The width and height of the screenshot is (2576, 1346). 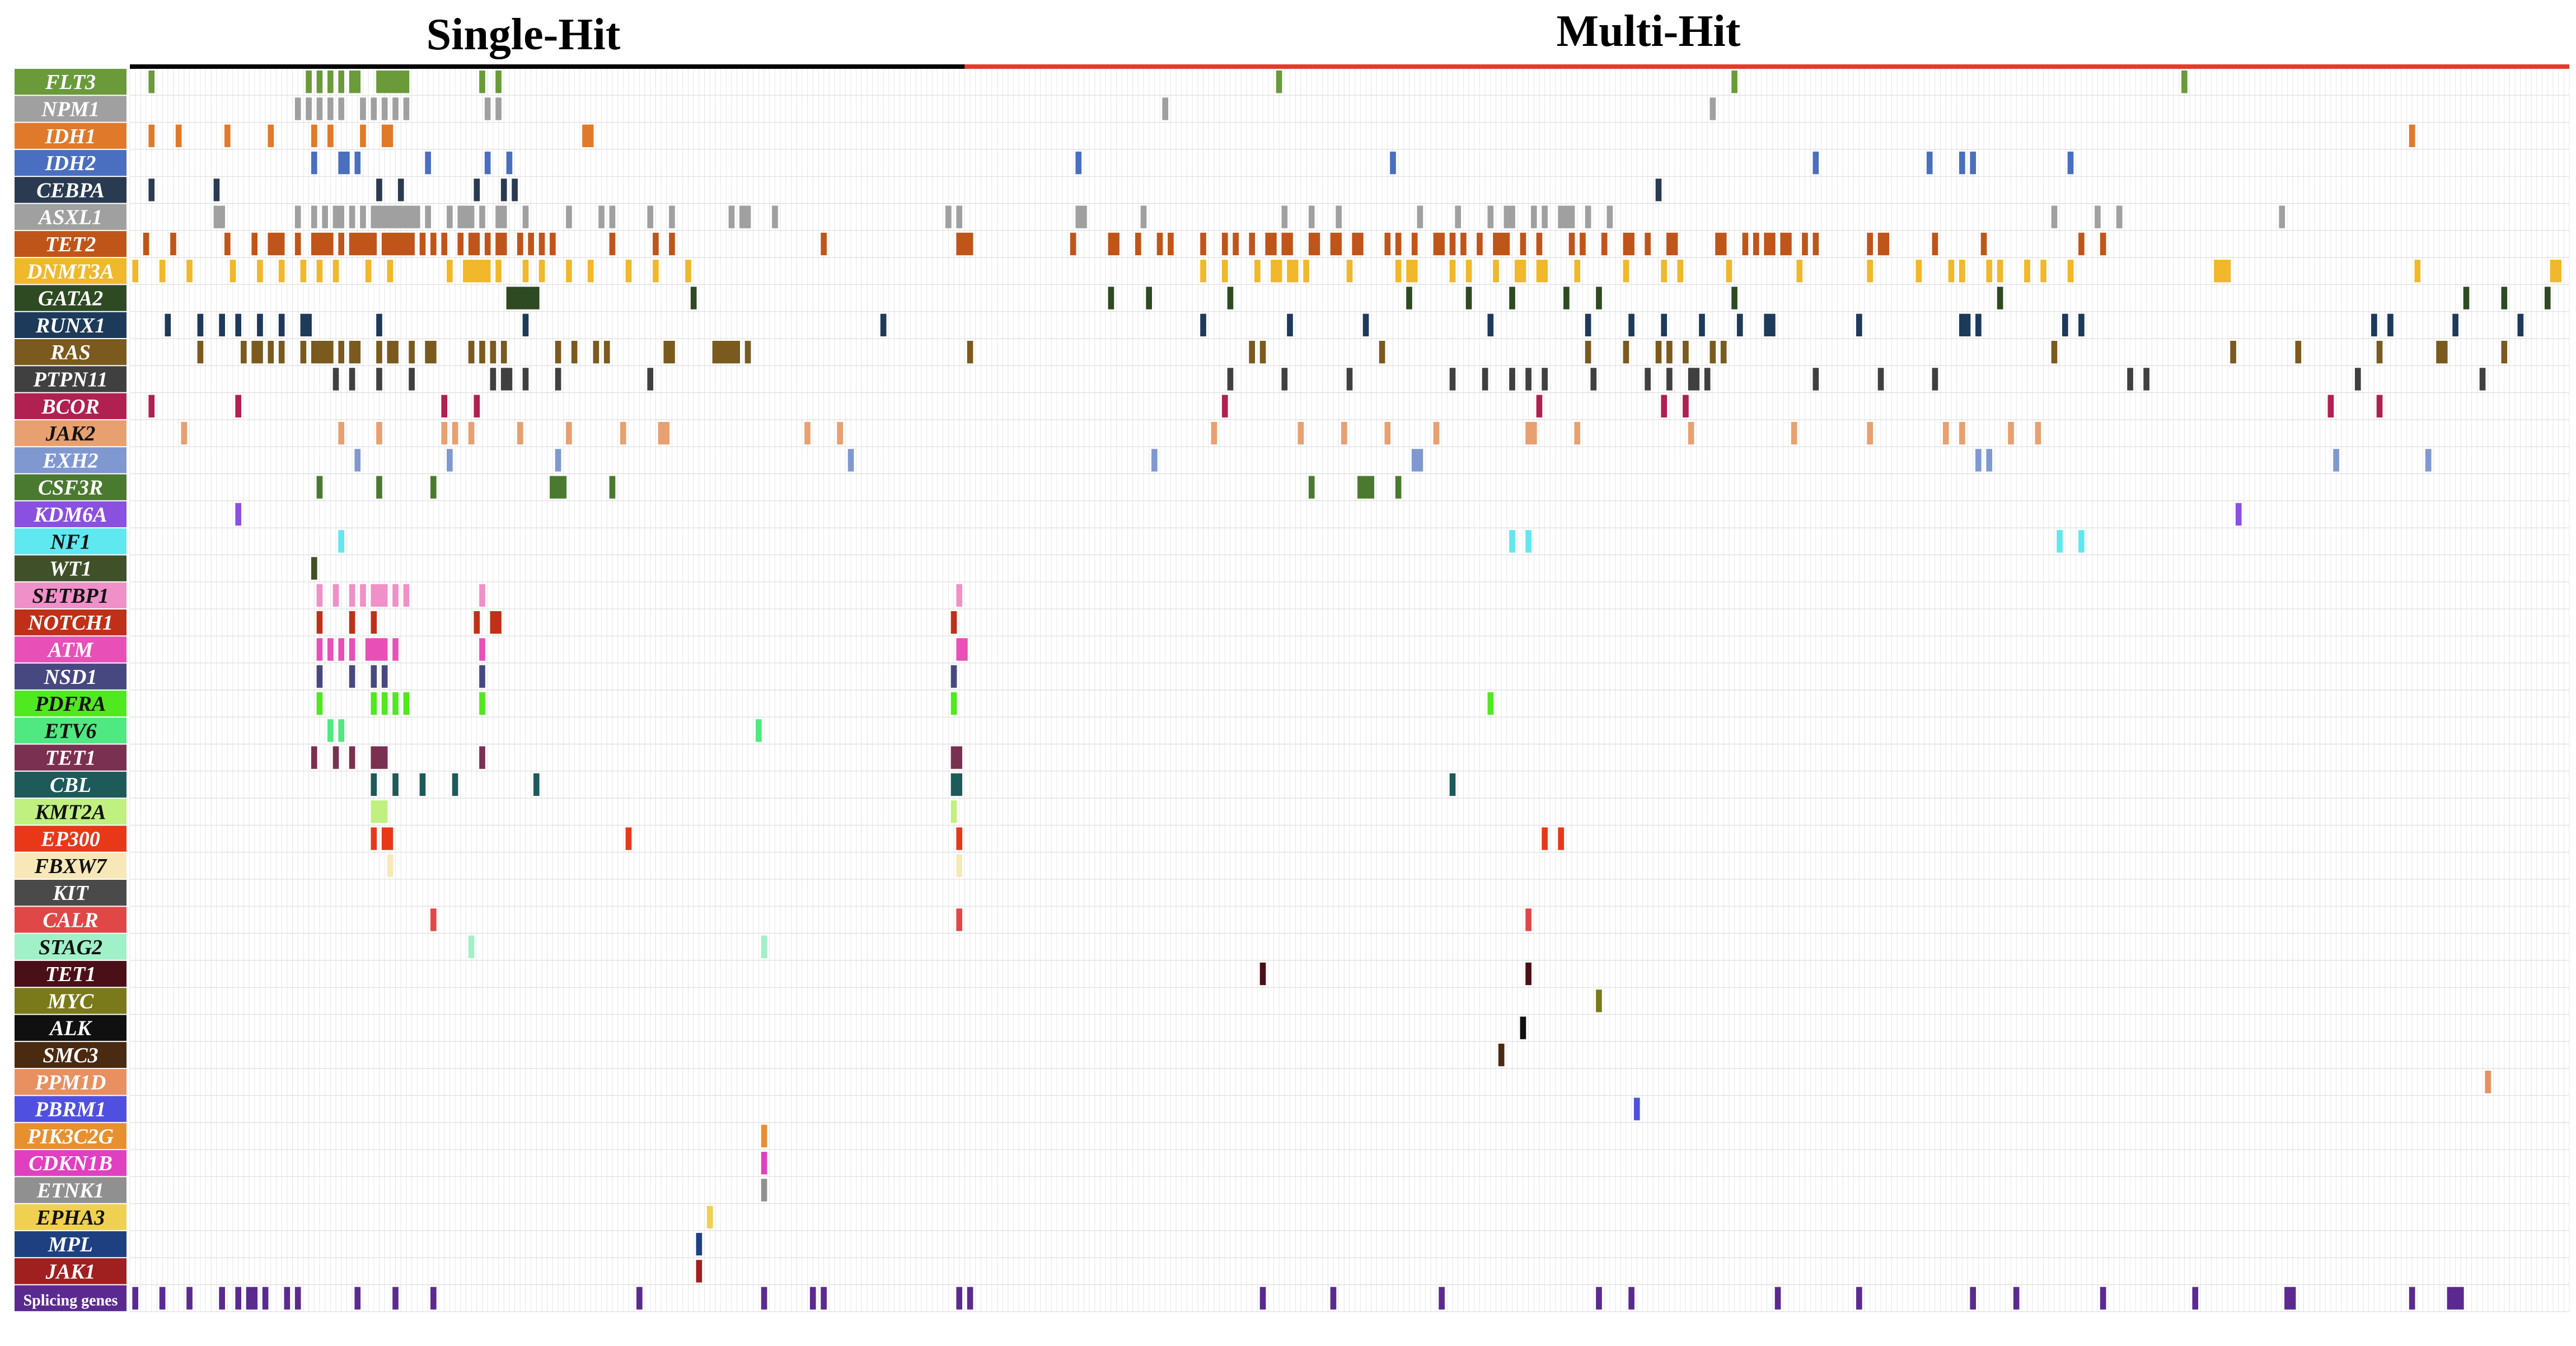 What do you see at coordinates (70, 515) in the screenshot?
I see `gene-label: KDM6A` at bounding box center [70, 515].